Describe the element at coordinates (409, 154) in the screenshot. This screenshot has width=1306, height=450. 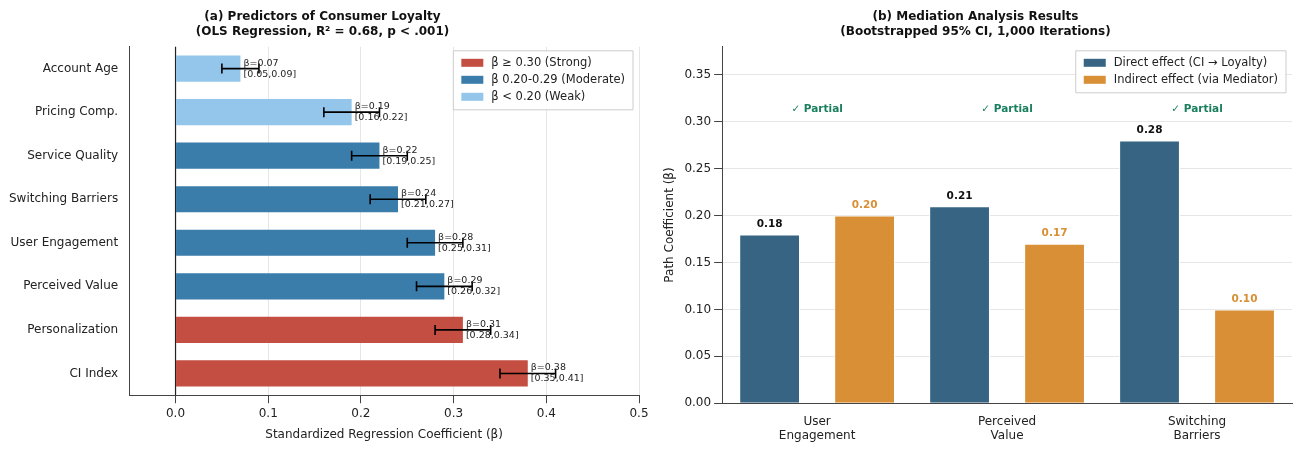
I see `data-label: β=0.22 [0.19,0.25]` at that location.